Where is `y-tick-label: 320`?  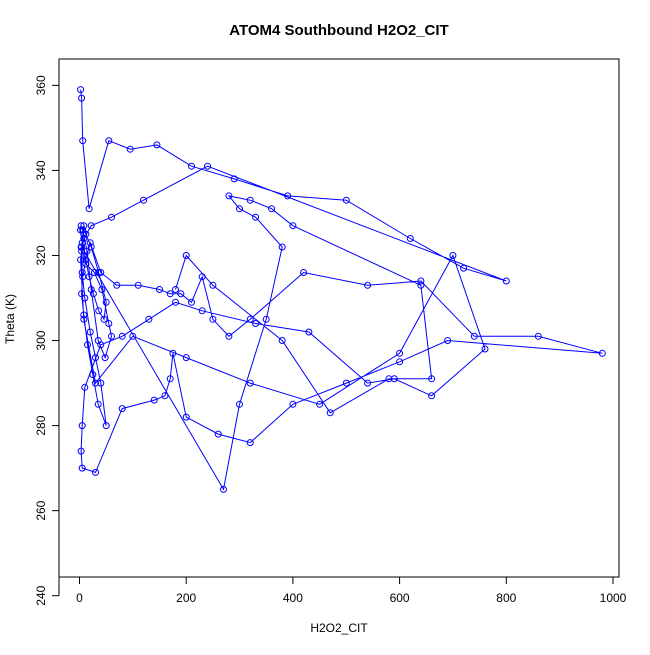
y-tick-label: 320 is located at coordinates (41, 255).